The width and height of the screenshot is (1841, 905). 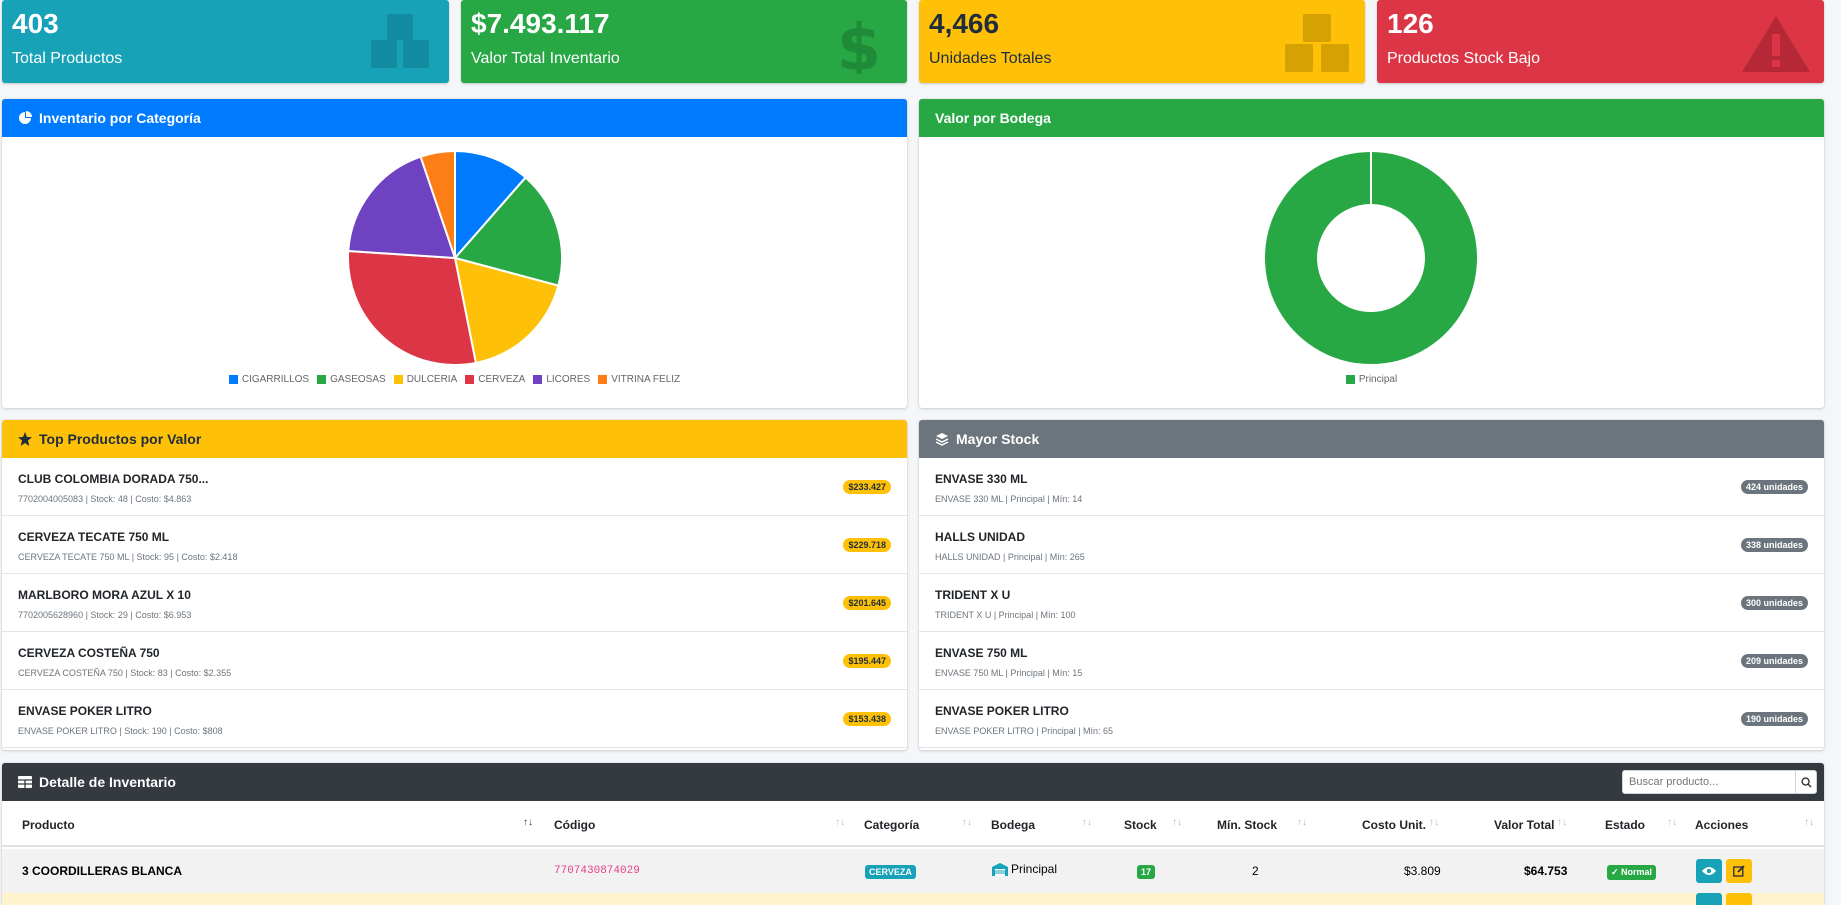 I want to click on stat-value: 126, so click(x=1410, y=23).